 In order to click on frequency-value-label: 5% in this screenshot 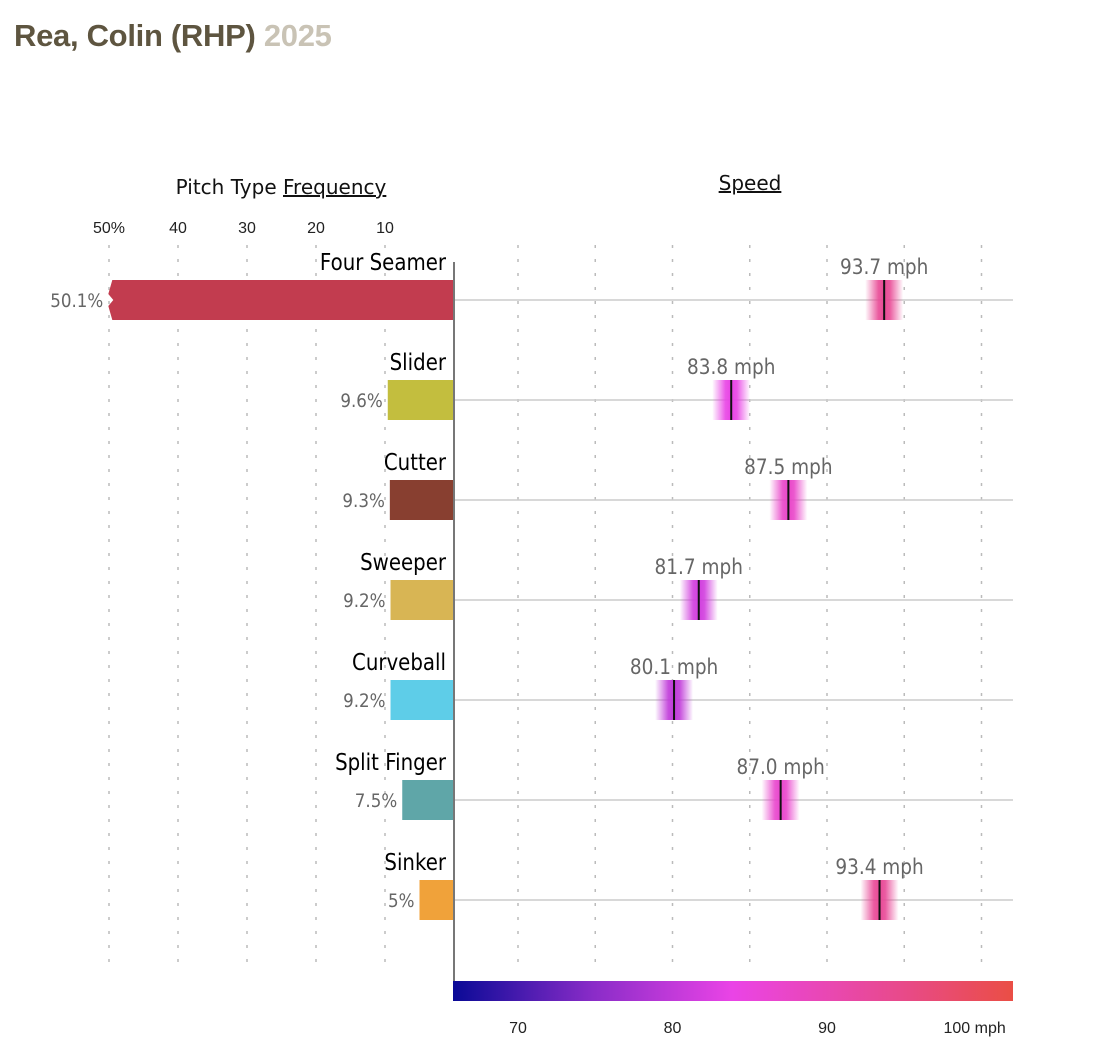, I will do `click(401, 901)`.